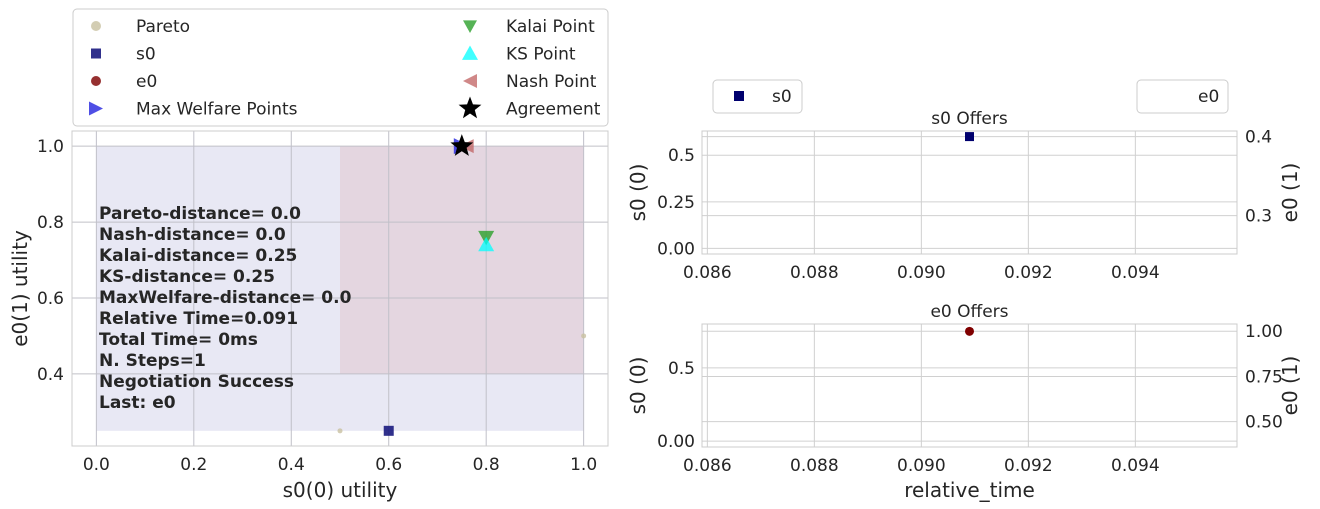 The height and width of the screenshot is (509, 1320). Describe the element at coordinates (50, 375) in the screenshot. I see `y-tick-label: 0.4` at that location.